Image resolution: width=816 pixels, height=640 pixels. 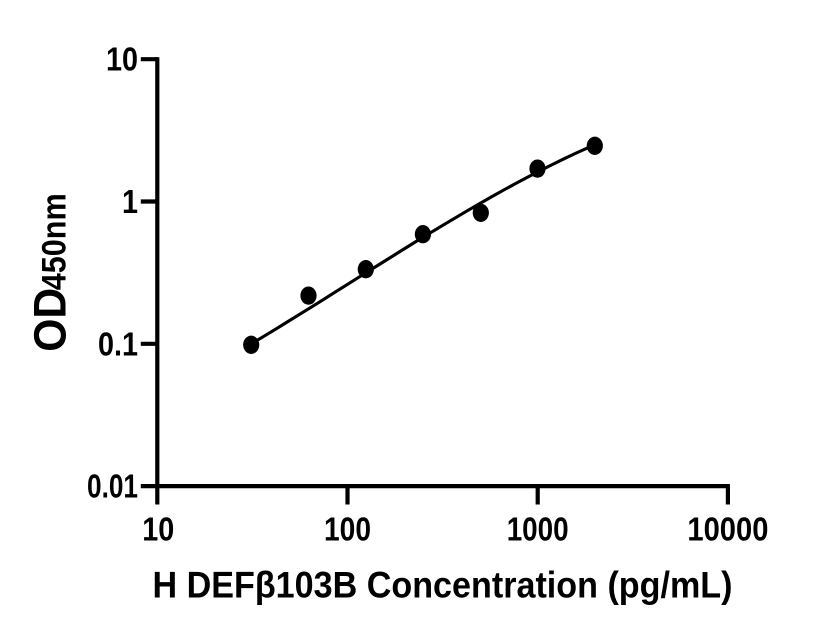 I want to click on svg-text: 10000, so click(x=727, y=528).